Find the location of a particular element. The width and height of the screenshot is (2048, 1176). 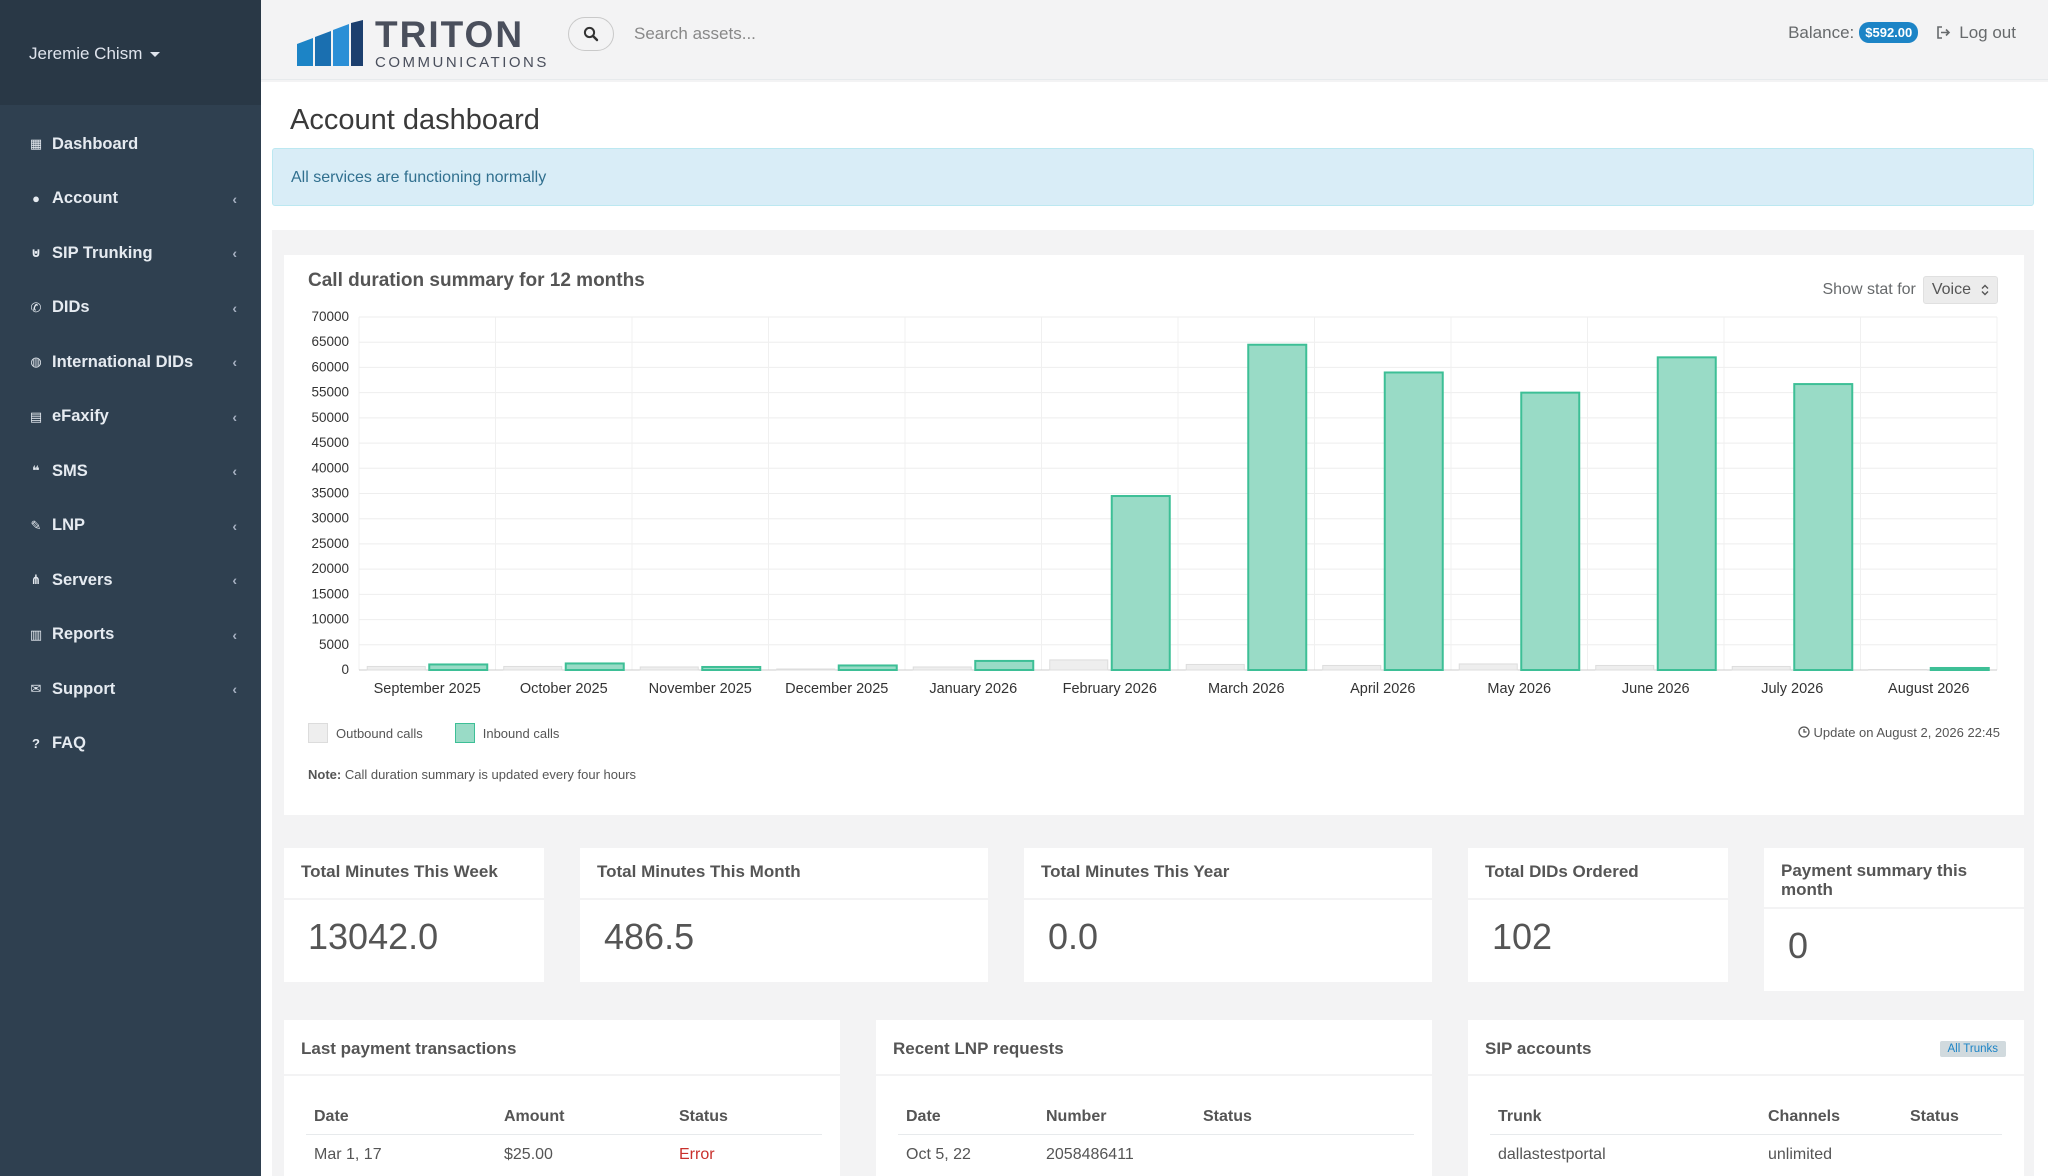

phone-icon: ✆ is located at coordinates (36, 307).